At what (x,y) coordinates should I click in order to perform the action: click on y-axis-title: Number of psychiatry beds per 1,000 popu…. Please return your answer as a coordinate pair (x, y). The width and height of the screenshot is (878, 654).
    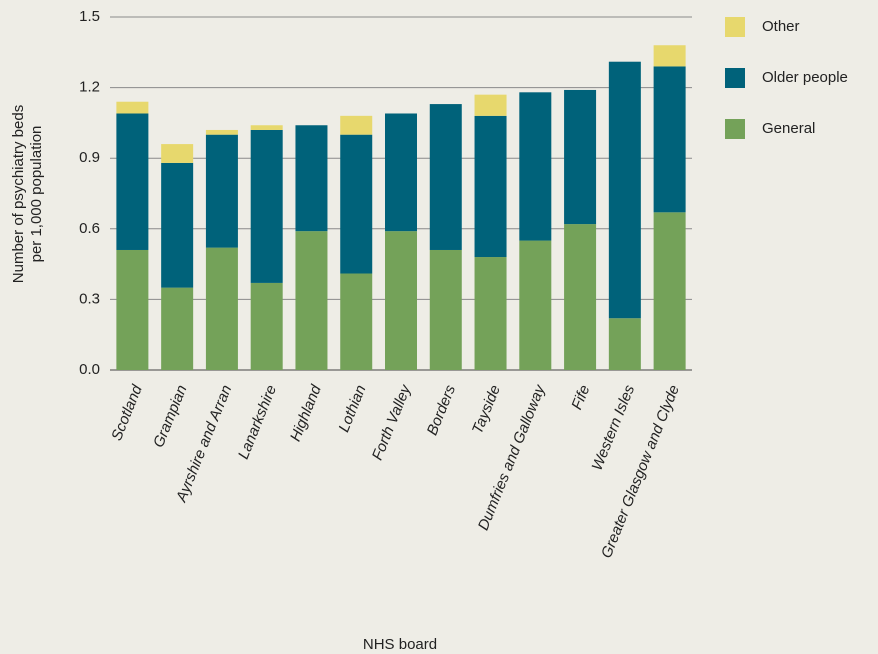
    Looking at the image, I should click on (27, 194).